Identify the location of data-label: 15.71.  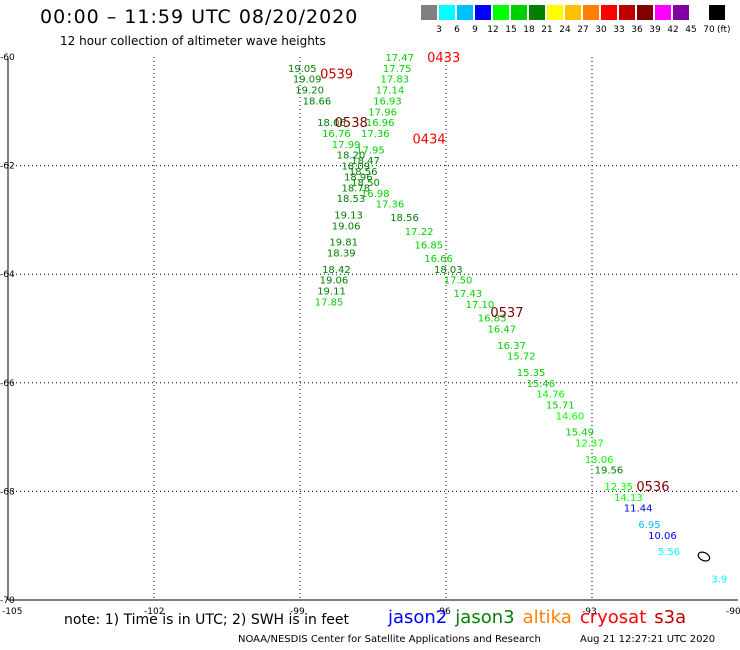
(560, 406).